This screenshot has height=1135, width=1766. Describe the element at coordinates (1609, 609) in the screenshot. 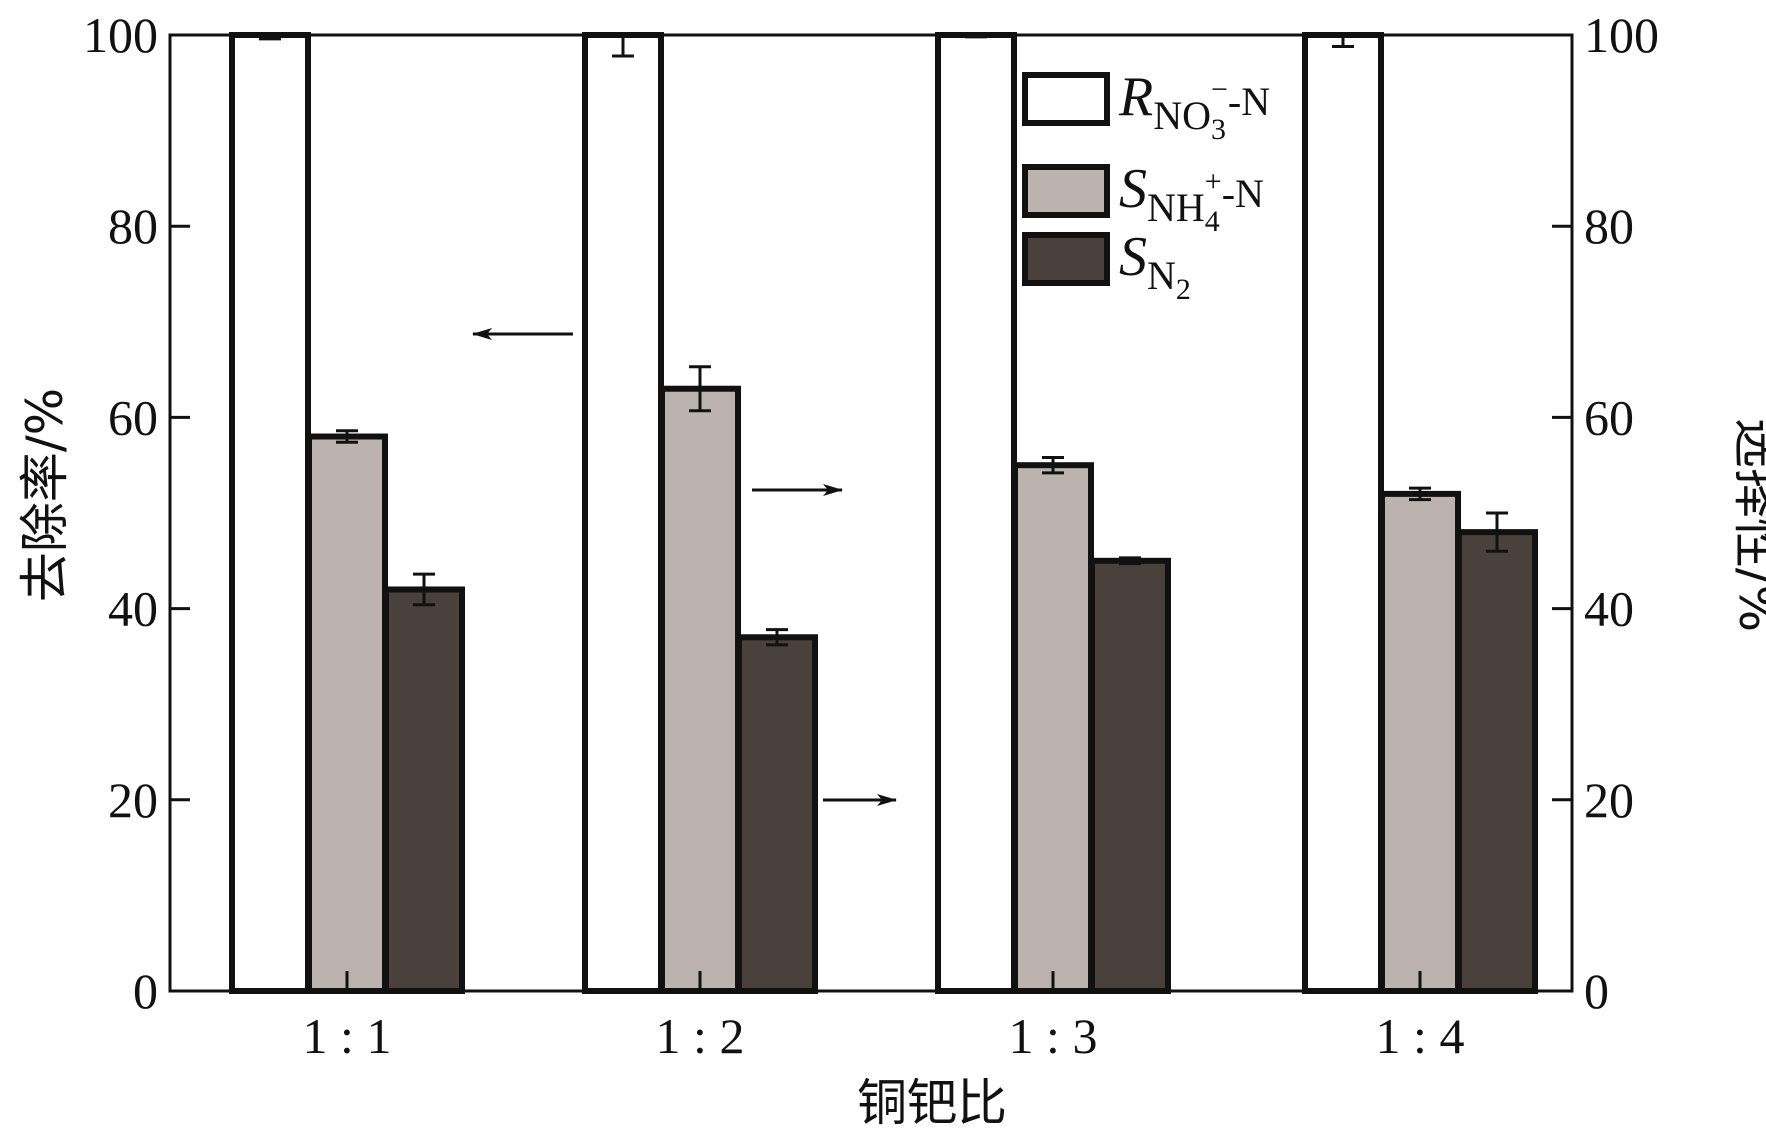

I see `y-tick-label-right-40: 40` at that location.